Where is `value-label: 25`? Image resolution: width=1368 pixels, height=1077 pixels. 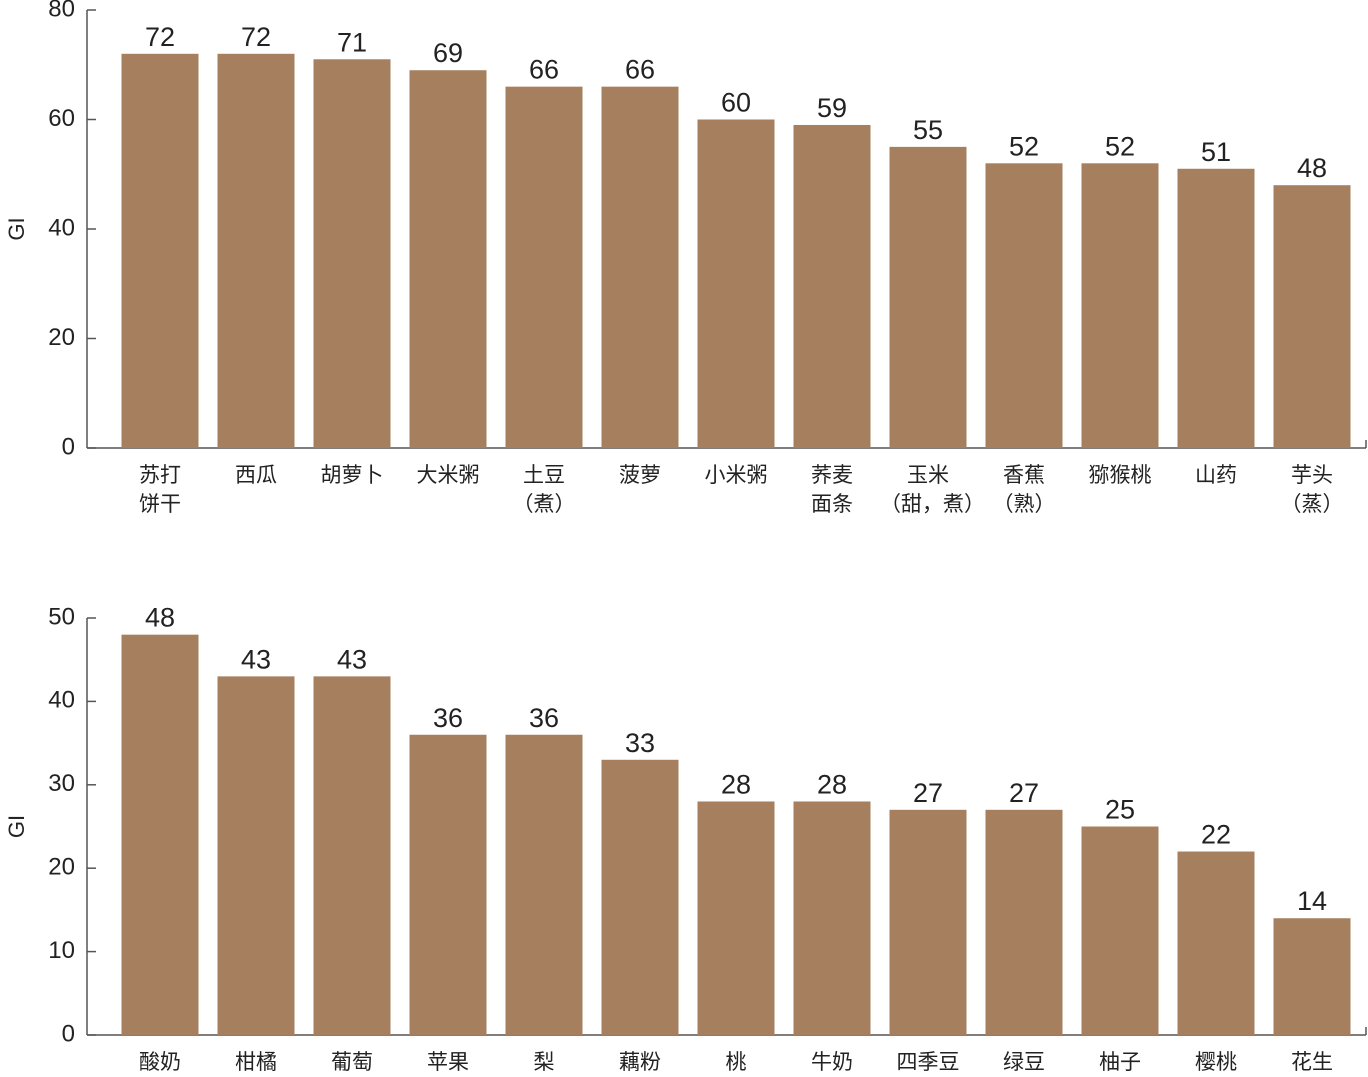
value-label: 25 is located at coordinates (1120, 810).